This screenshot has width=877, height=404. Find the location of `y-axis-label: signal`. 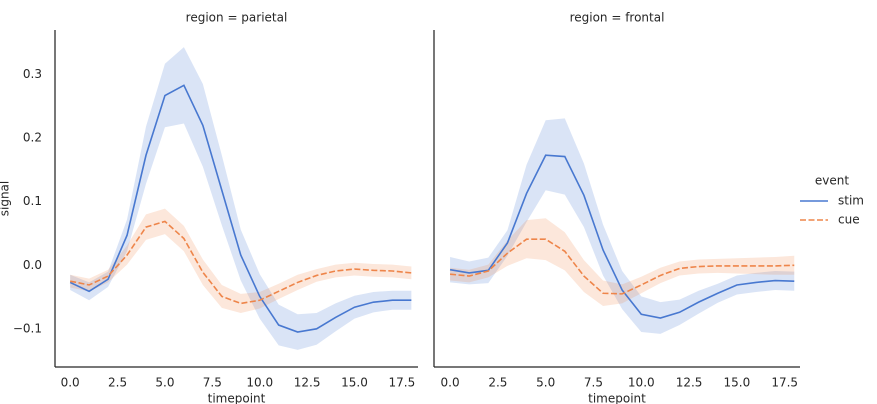

y-axis-label: signal is located at coordinates (6, 199).